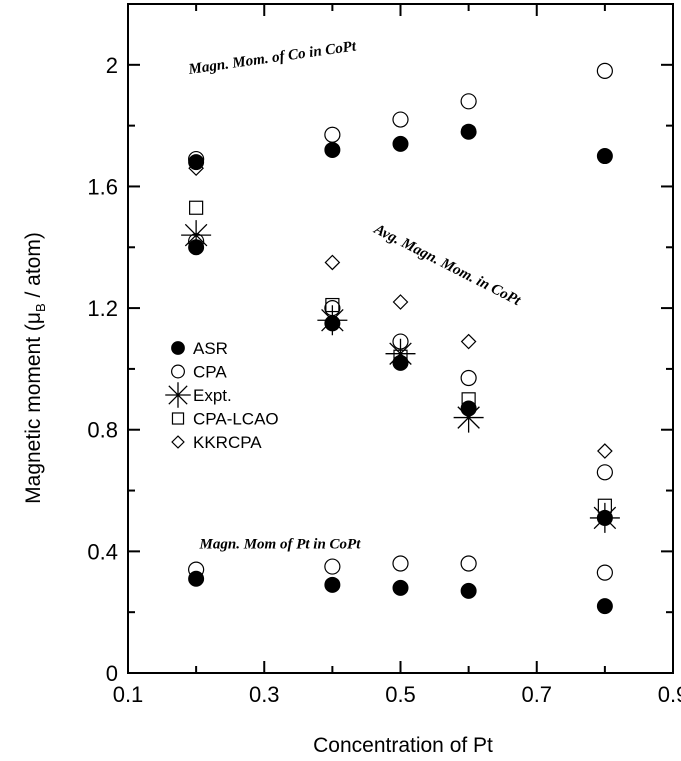  Describe the element at coordinates (210, 348) in the screenshot. I see `legend-label: ASR` at that location.